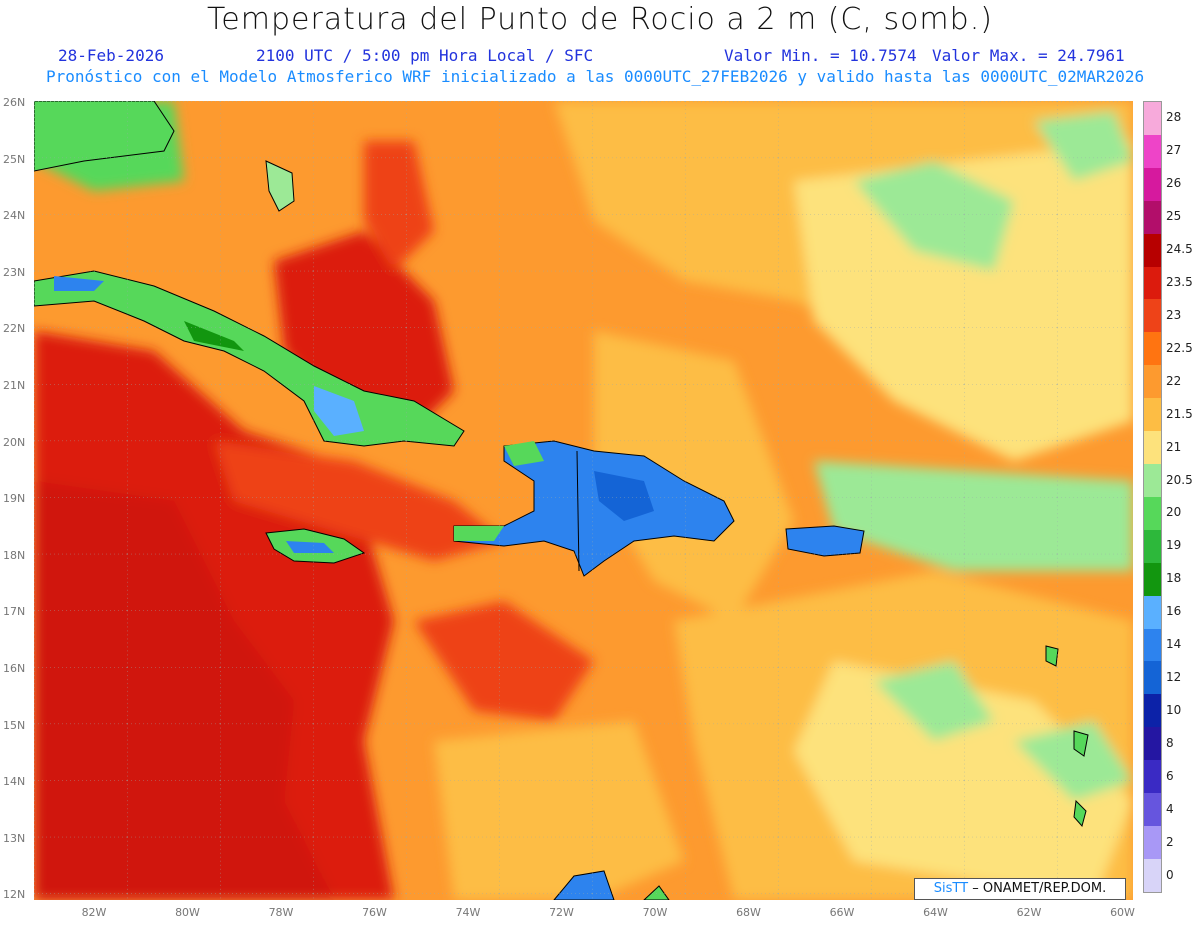 This screenshot has width=1200, height=927. I want to click on lat-label: 12N, so click(14, 895).